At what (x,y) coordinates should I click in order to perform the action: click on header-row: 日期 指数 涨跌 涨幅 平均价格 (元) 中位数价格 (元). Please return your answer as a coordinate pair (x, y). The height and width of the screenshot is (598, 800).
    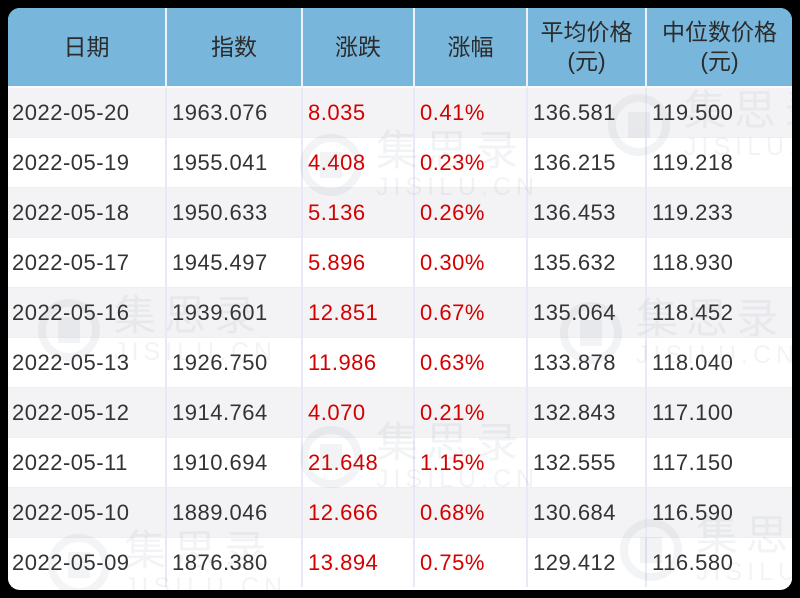
    Looking at the image, I should click on (400, 48).